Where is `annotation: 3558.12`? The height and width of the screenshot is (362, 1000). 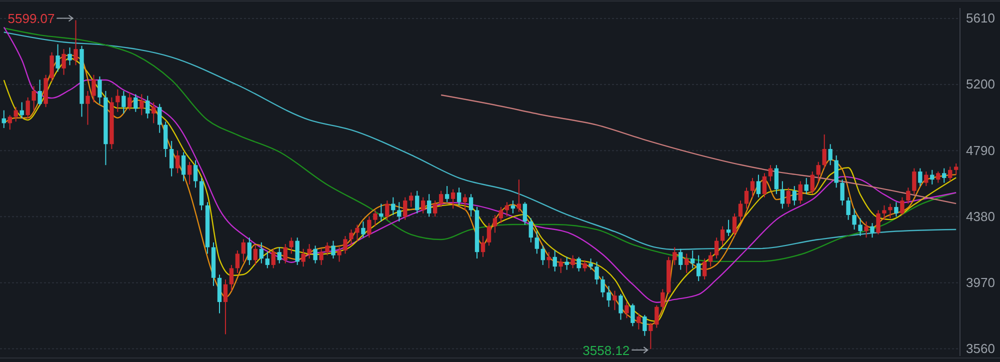 annotation: 3558.12 is located at coordinates (606, 350).